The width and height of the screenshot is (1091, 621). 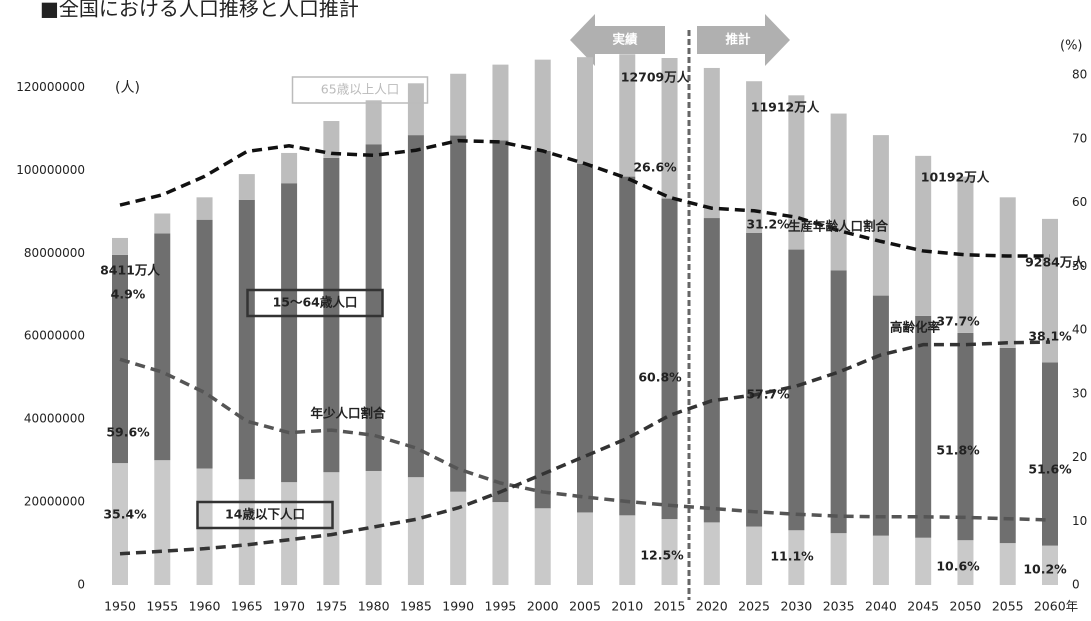 I want to click on x-tick-label: 2055, so click(x=1008, y=606).